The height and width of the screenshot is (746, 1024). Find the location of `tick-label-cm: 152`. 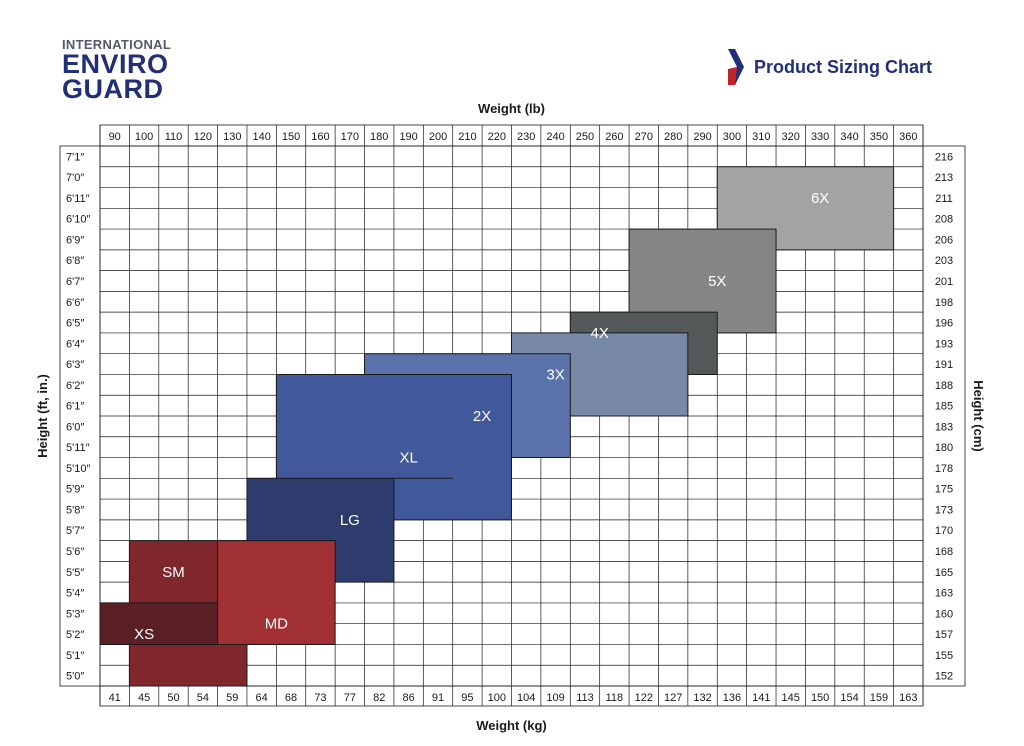

tick-label-cm: 152 is located at coordinates (944, 677).